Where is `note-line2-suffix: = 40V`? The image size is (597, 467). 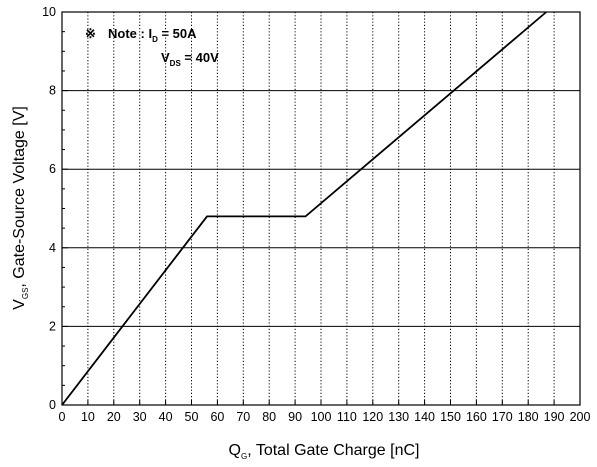
note-line2-suffix: = 40V is located at coordinates (200, 57).